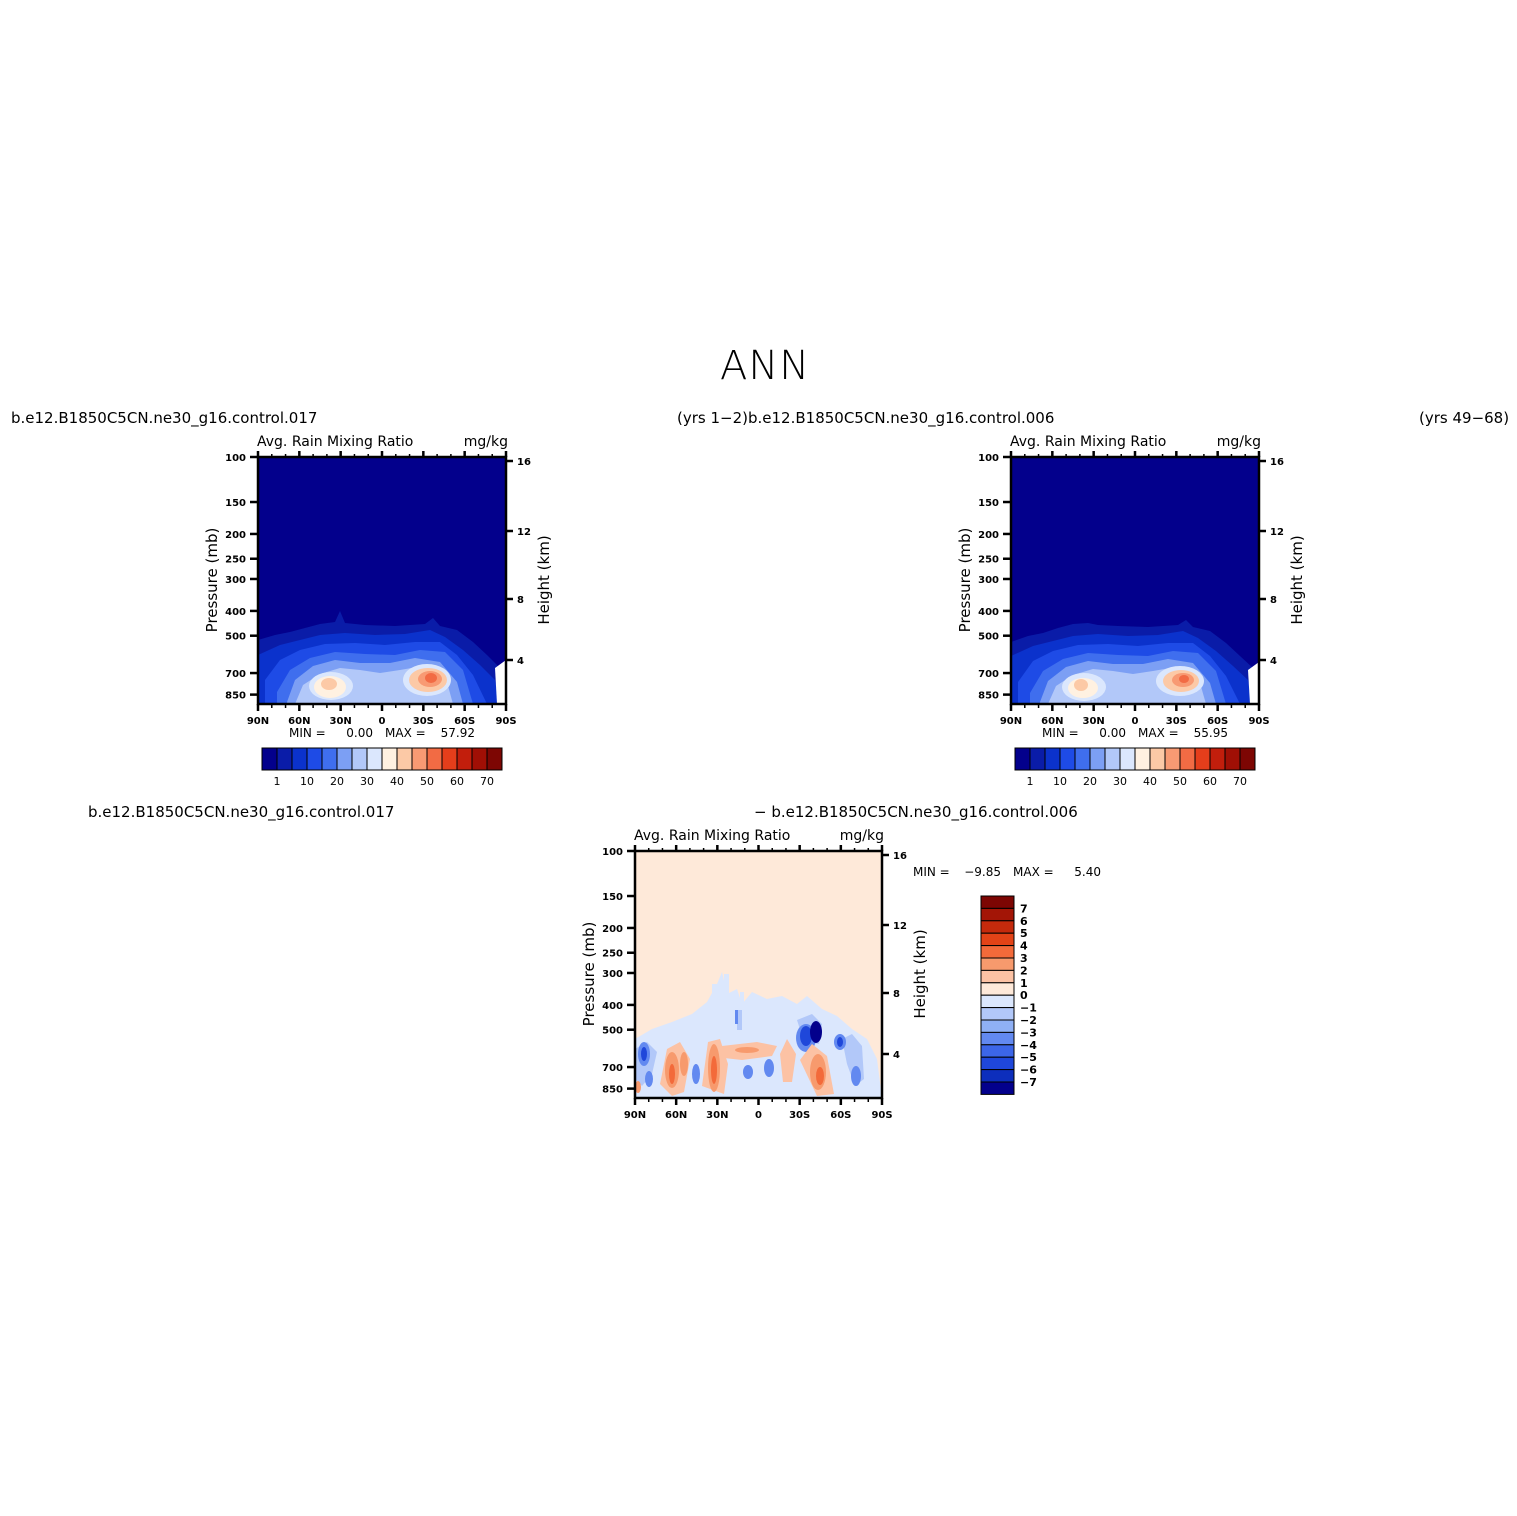 The height and width of the screenshot is (1516, 1517). What do you see at coordinates (1028, 1082) in the screenshot?
I see `colorbar-label: −7` at bounding box center [1028, 1082].